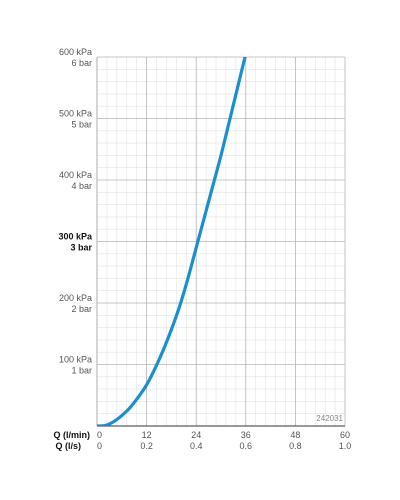  Describe the element at coordinates (329, 418) in the screenshot. I see `reference-code: 242031` at that location.